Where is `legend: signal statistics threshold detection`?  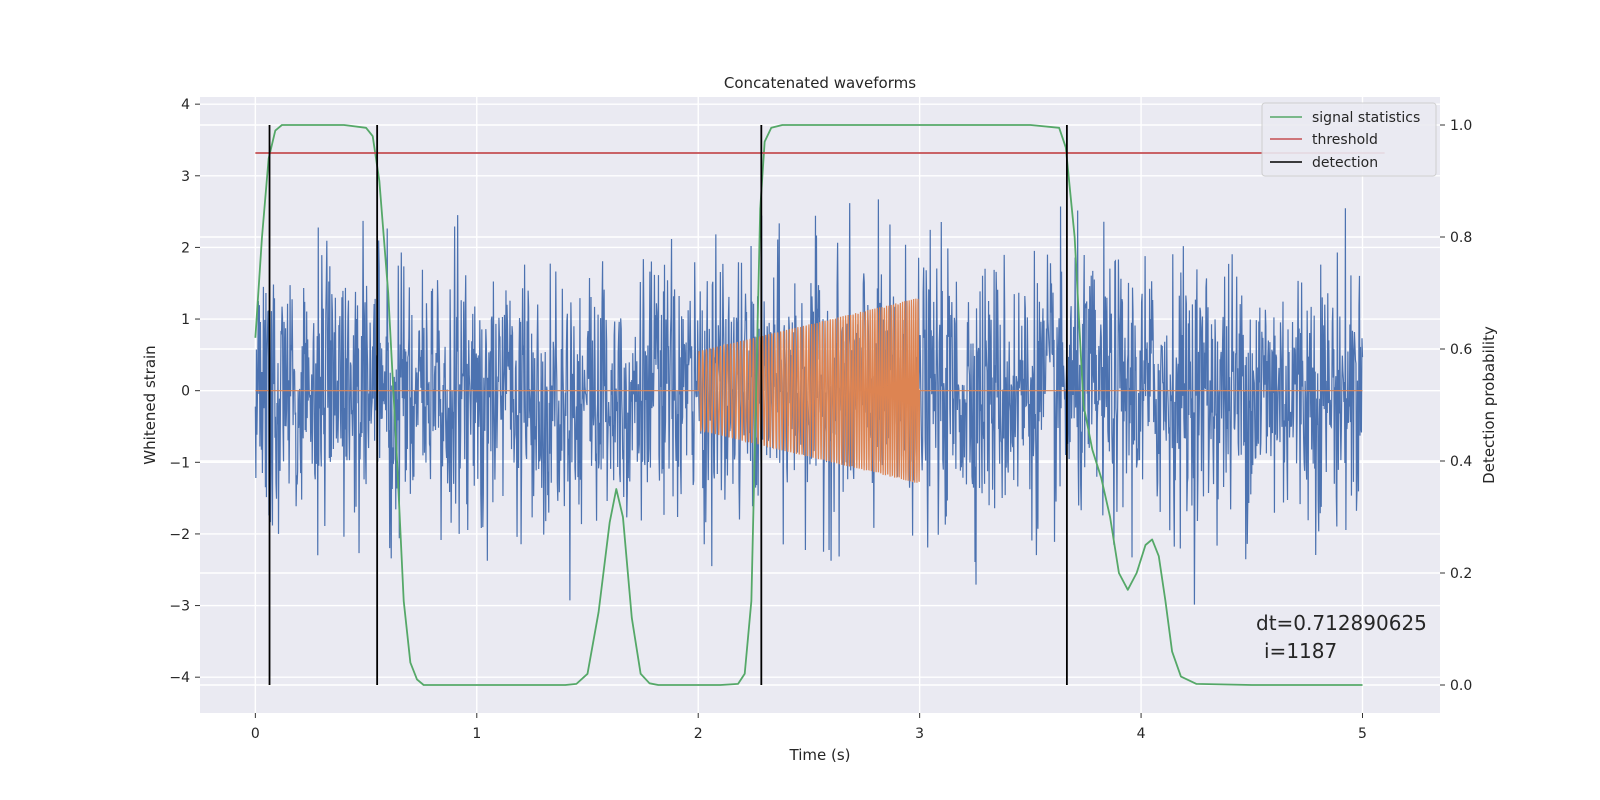
legend: signal statistics threshold detection is located at coordinates (1349, 139).